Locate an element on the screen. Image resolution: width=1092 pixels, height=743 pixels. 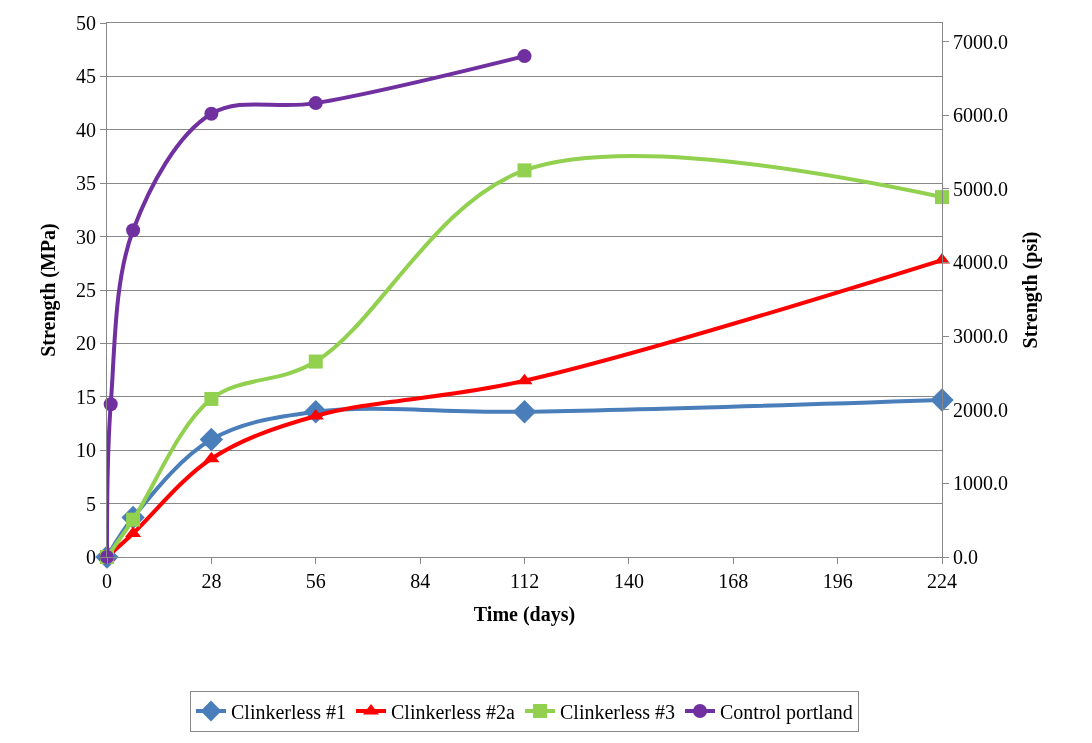
legend-label: Clinkerless #1 is located at coordinates (288, 711).